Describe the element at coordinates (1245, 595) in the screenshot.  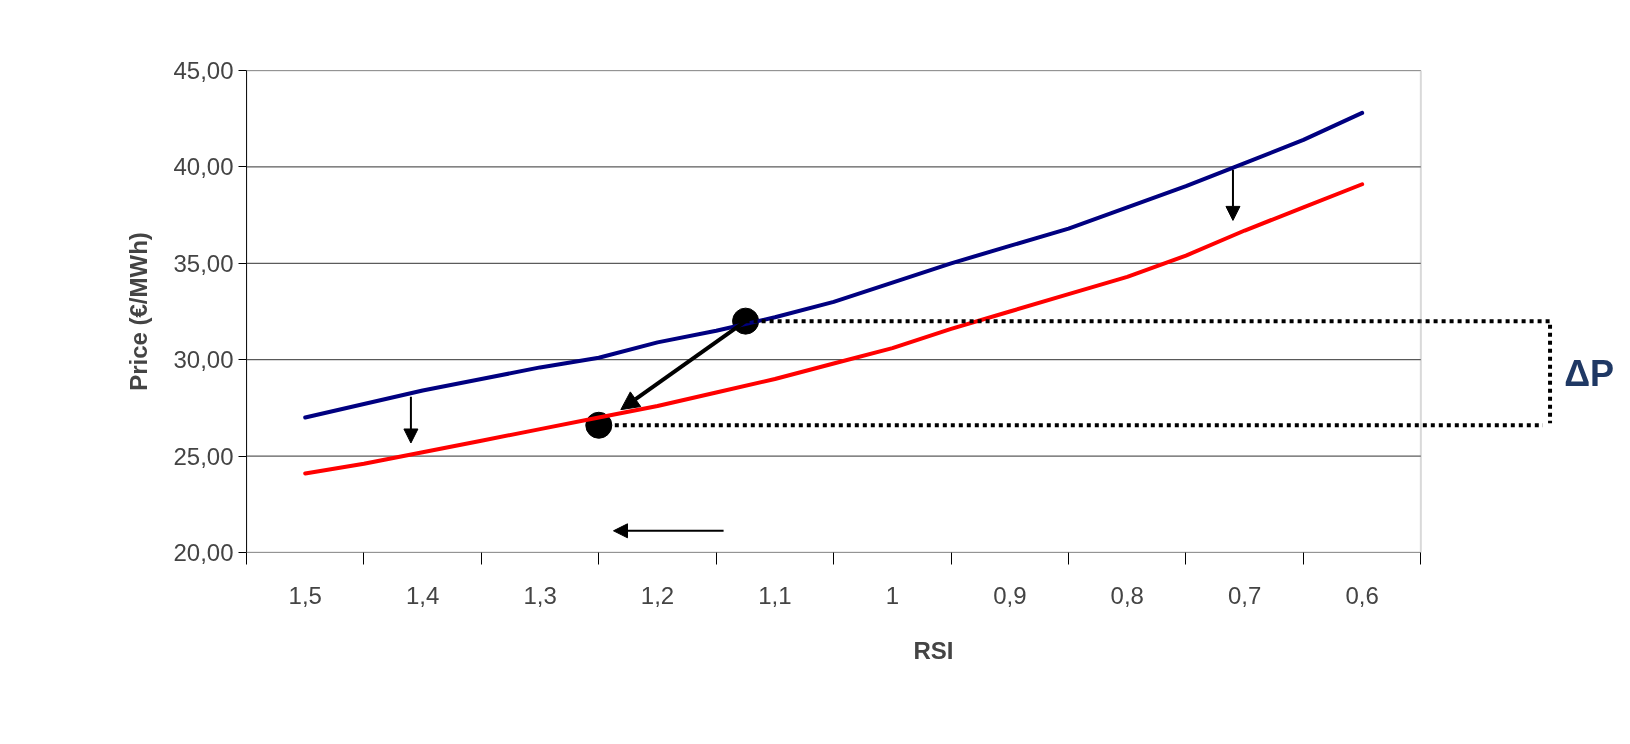
I see `x-tick-label: 0,7` at that location.